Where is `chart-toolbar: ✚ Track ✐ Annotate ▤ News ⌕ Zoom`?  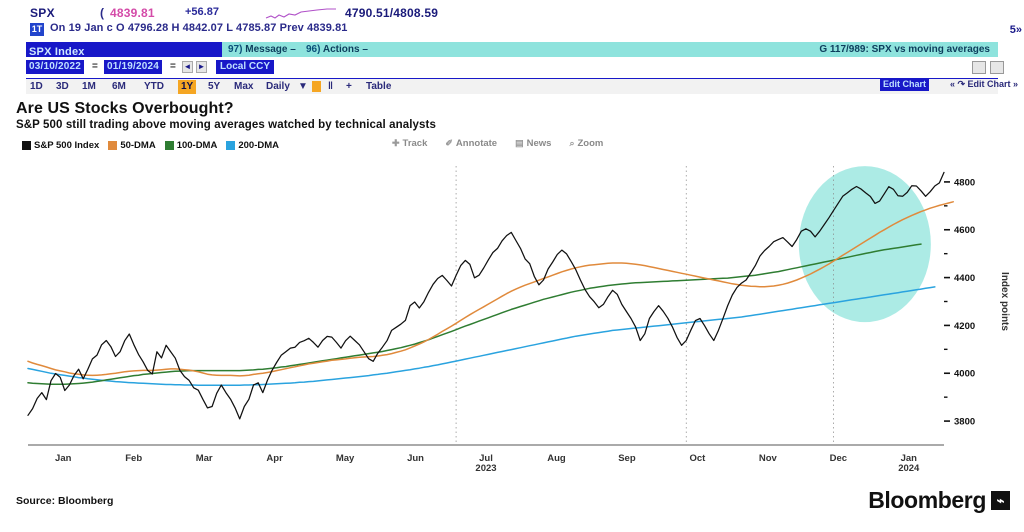 chart-toolbar: ✚ Track ✐ Annotate ▤ News ⌕ Zoom is located at coordinates (497, 143).